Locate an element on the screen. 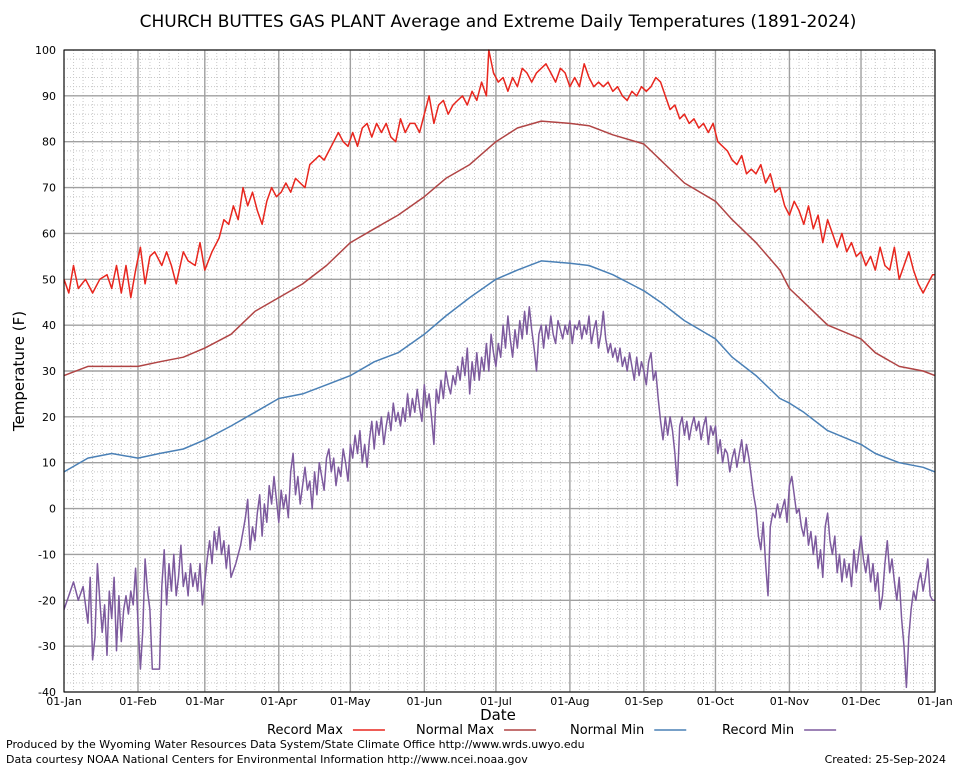 The height and width of the screenshot is (768, 954). footer-created-date: Created: 25-Sep-2024 is located at coordinates (885, 759).